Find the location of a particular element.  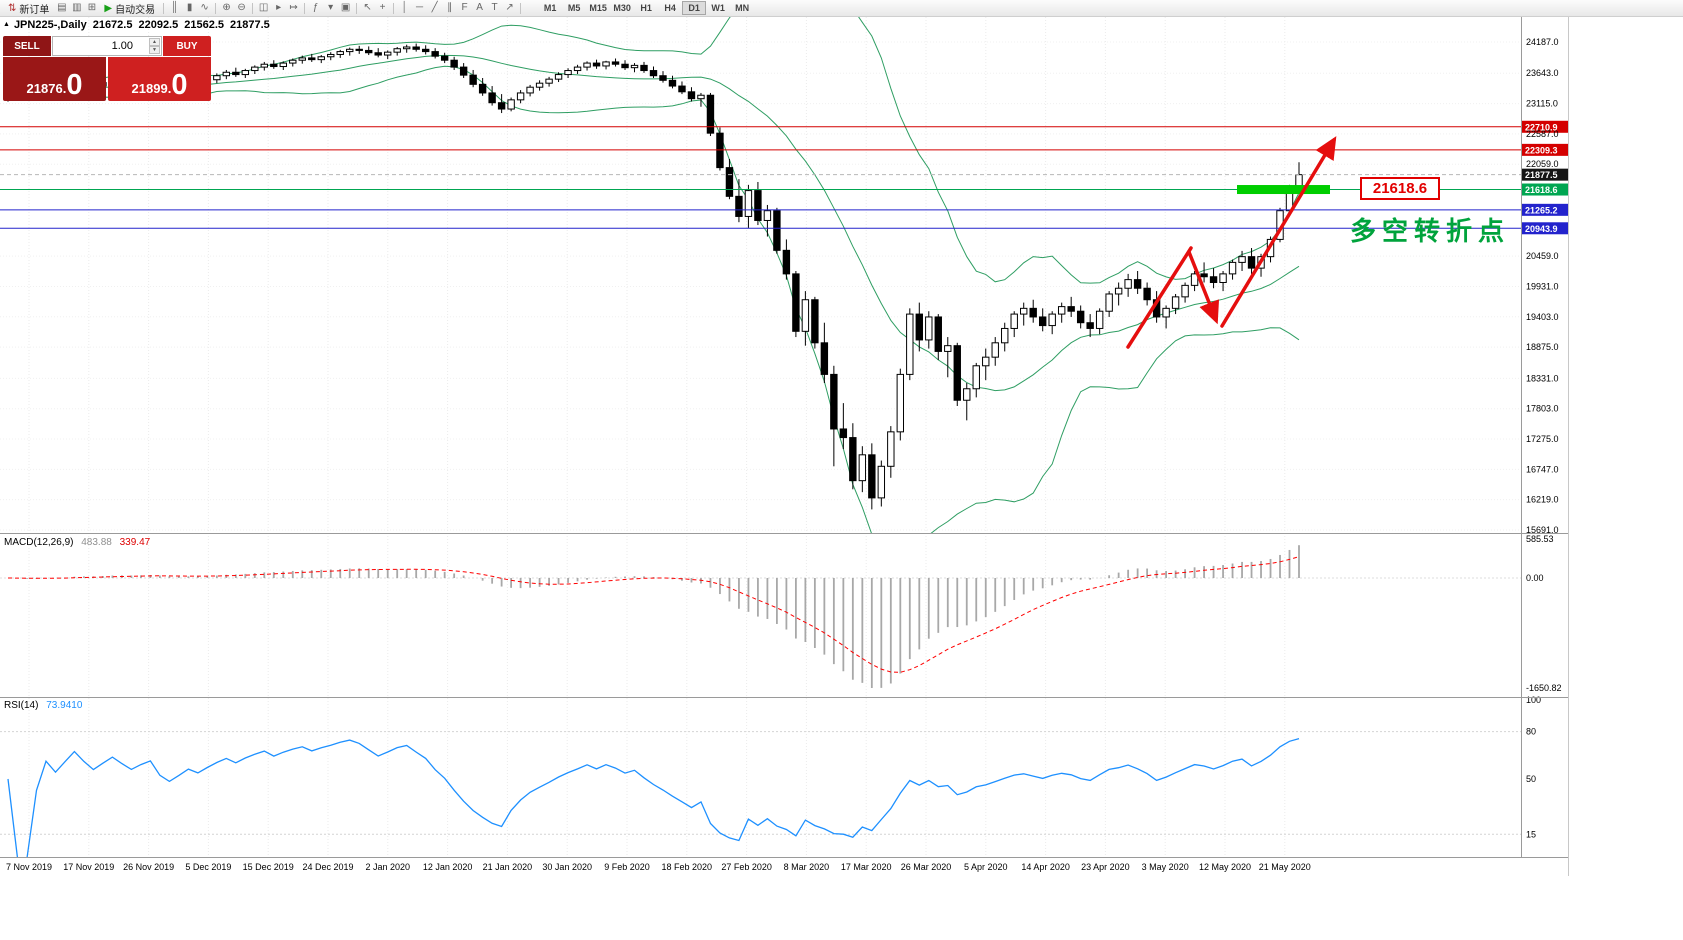

new-order-button: ⇅ 新订单 is located at coordinates (28, 8).